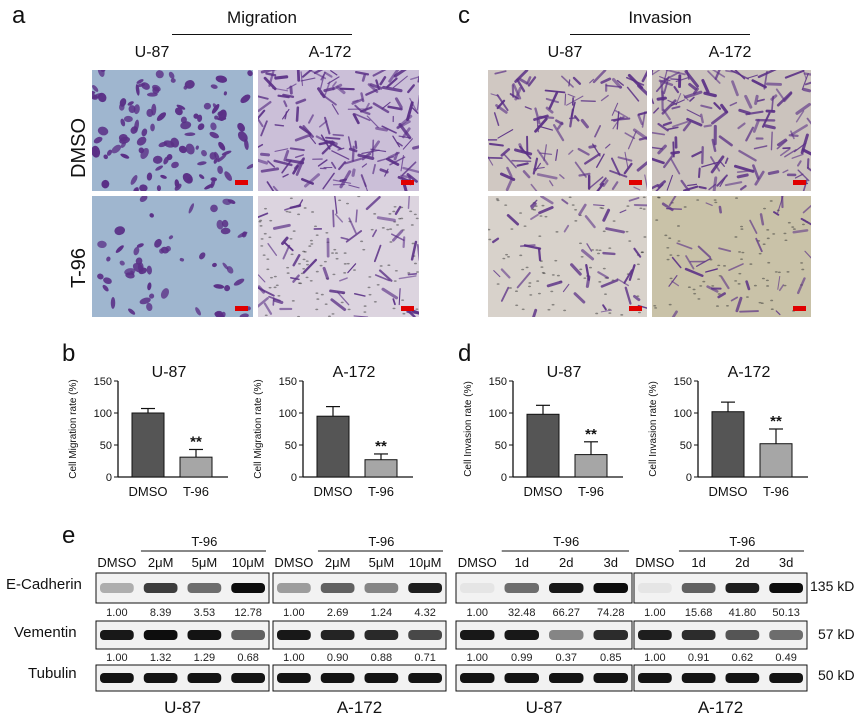  Describe the element at coordinates (262, 34) in the screenshot. I see `migration-header-line` at that location.